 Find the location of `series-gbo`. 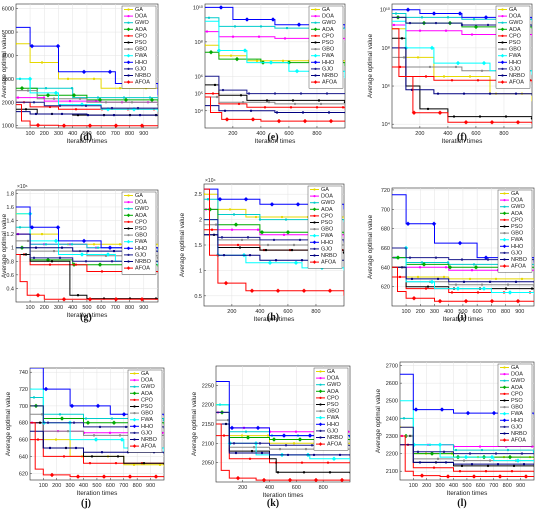

series-gbo is located at coordinates (87, 97).